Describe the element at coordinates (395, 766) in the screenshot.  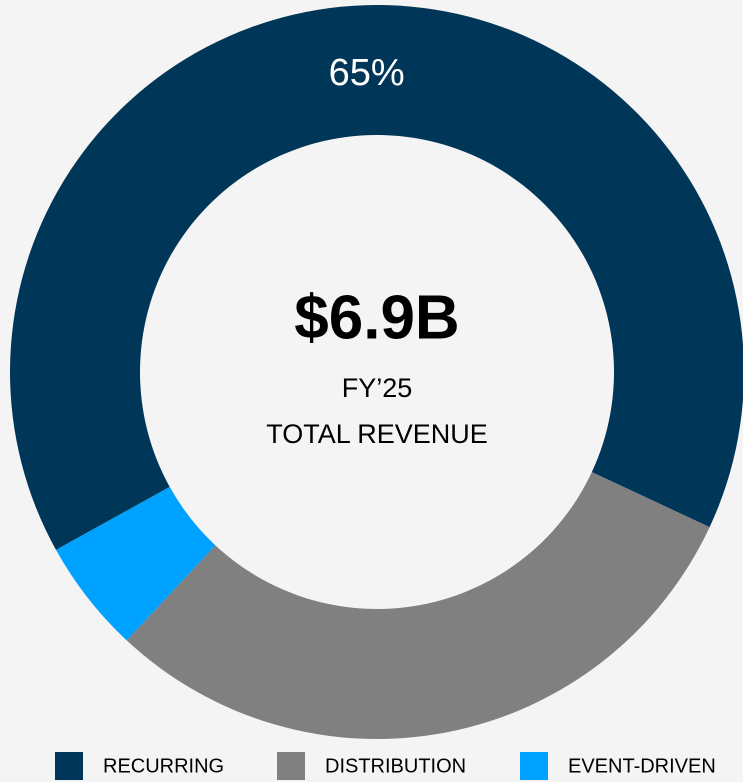
I see `legend-label: DISTRIBUTION` at that location.